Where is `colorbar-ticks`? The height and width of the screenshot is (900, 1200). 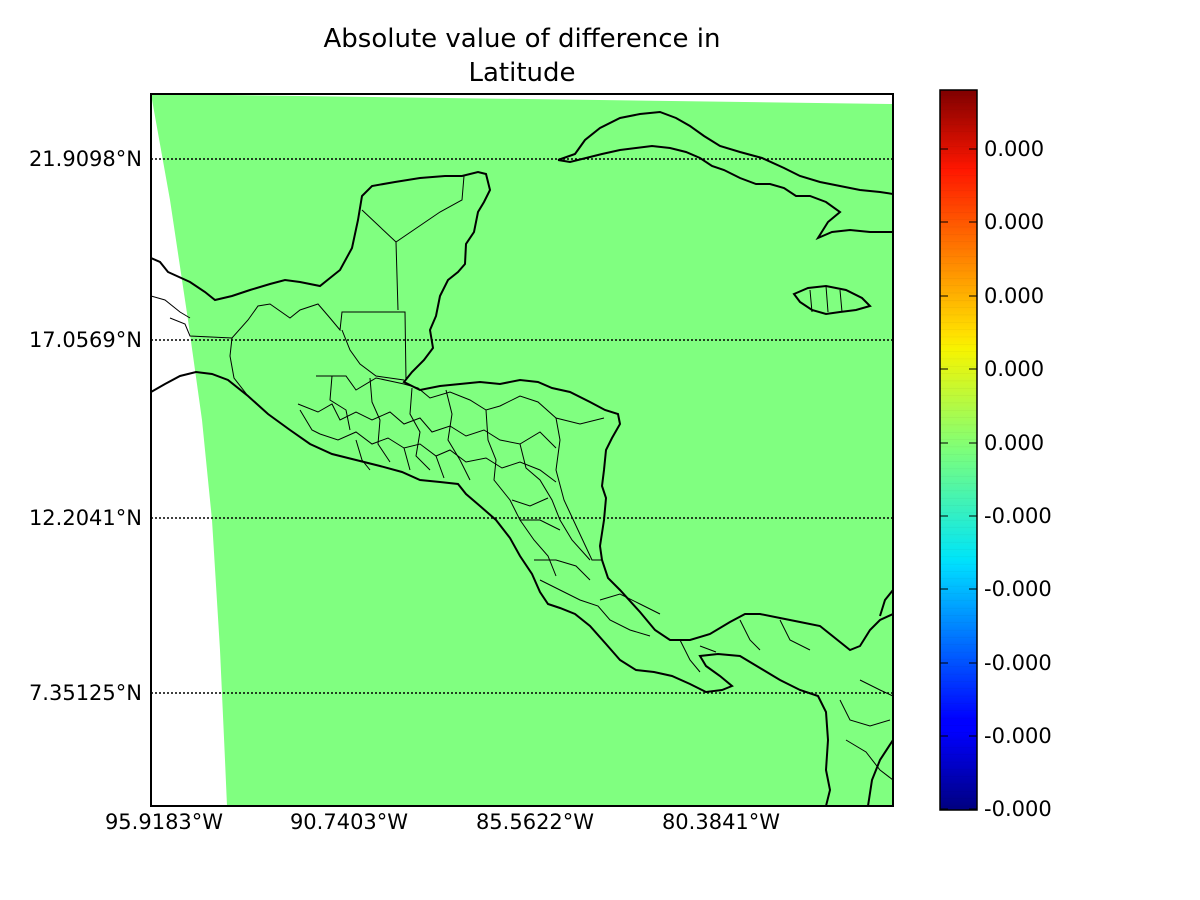
colorbar-ticks is located at coordinates (958, 479).